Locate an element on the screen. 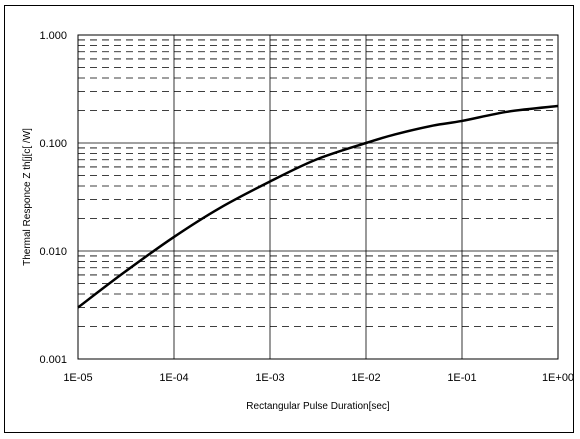 The image size is (580, 439). y-tick-label: 0.001 is located at coordinates (53, 360).